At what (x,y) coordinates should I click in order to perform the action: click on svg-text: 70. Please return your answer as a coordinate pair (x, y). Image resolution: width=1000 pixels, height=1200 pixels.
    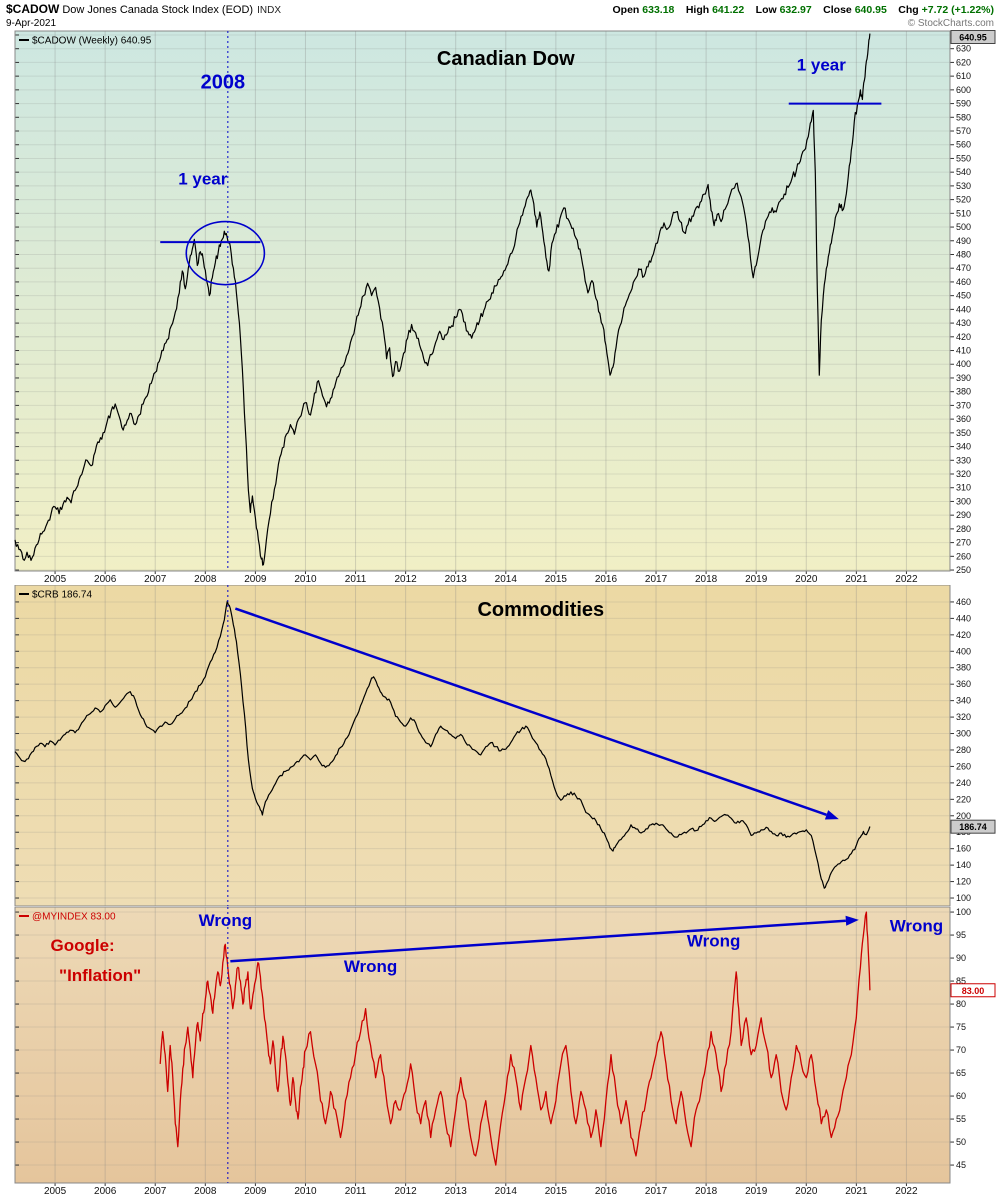
    Looking at the image, I should click on (961, 1050).